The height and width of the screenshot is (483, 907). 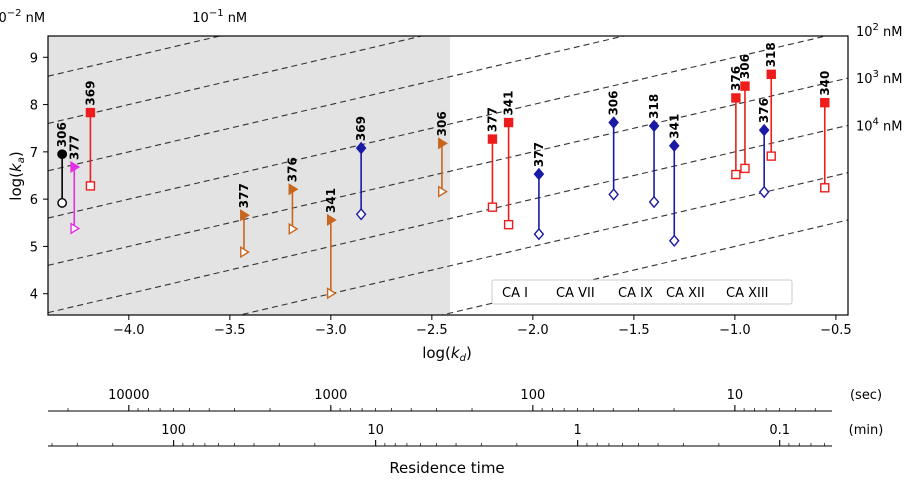 What do you see at coordinates (219, 17) in the screenshot?
I see `iso-affinity-label: 10−1 nM` at bounding box center [219, 17].